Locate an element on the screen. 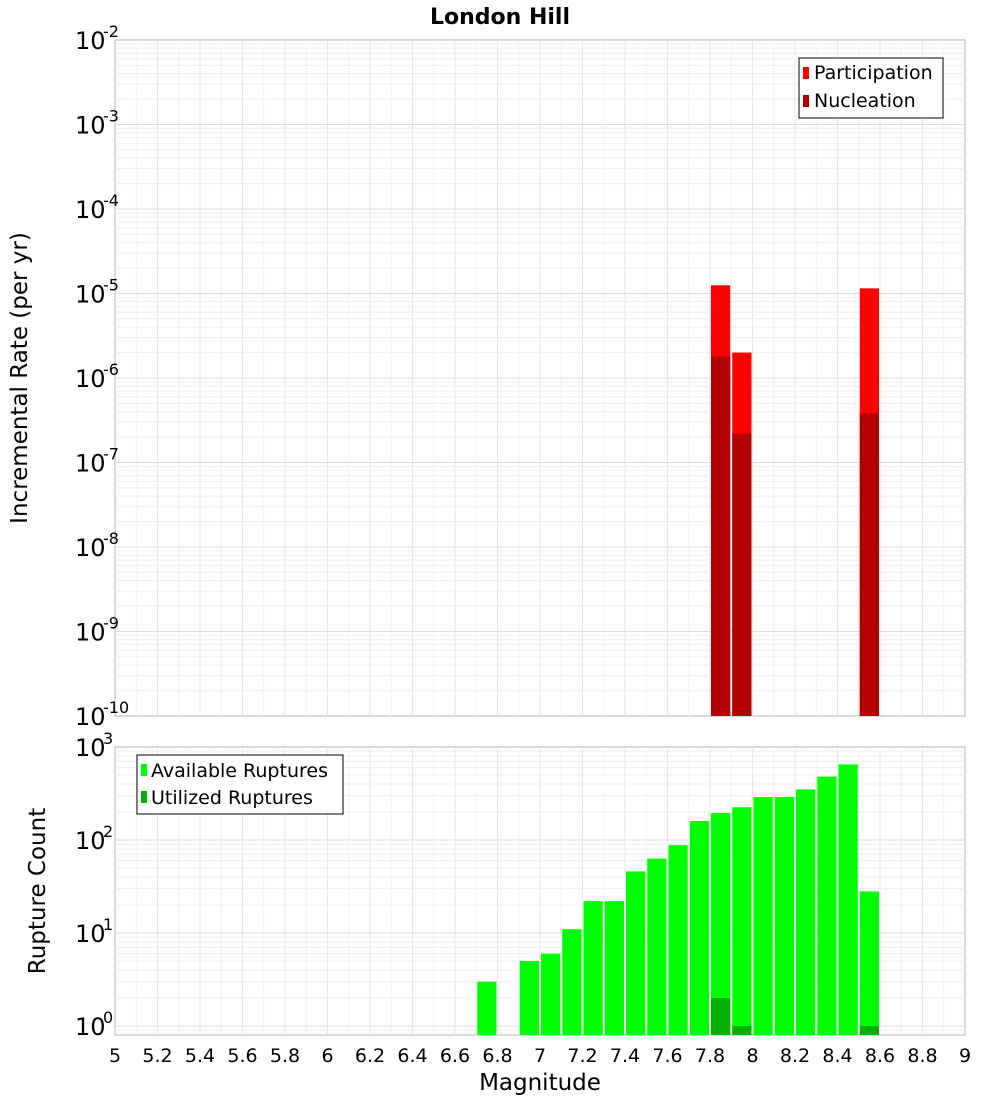  x-tick-label: 7.6 is located at coordinates (667, 1056).